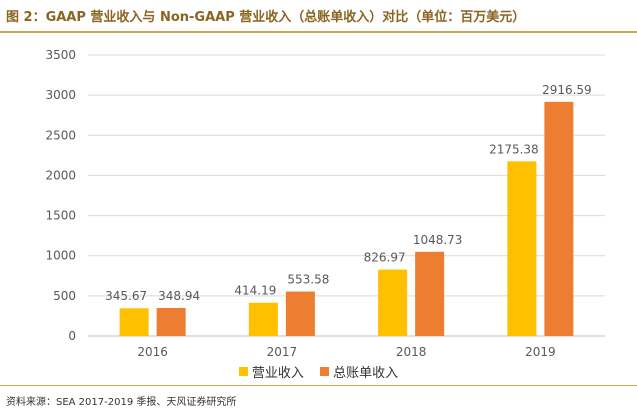  Describe the element at coordinates (255, 291) in the screenshot. I see `data-label: 414.19` at that location.